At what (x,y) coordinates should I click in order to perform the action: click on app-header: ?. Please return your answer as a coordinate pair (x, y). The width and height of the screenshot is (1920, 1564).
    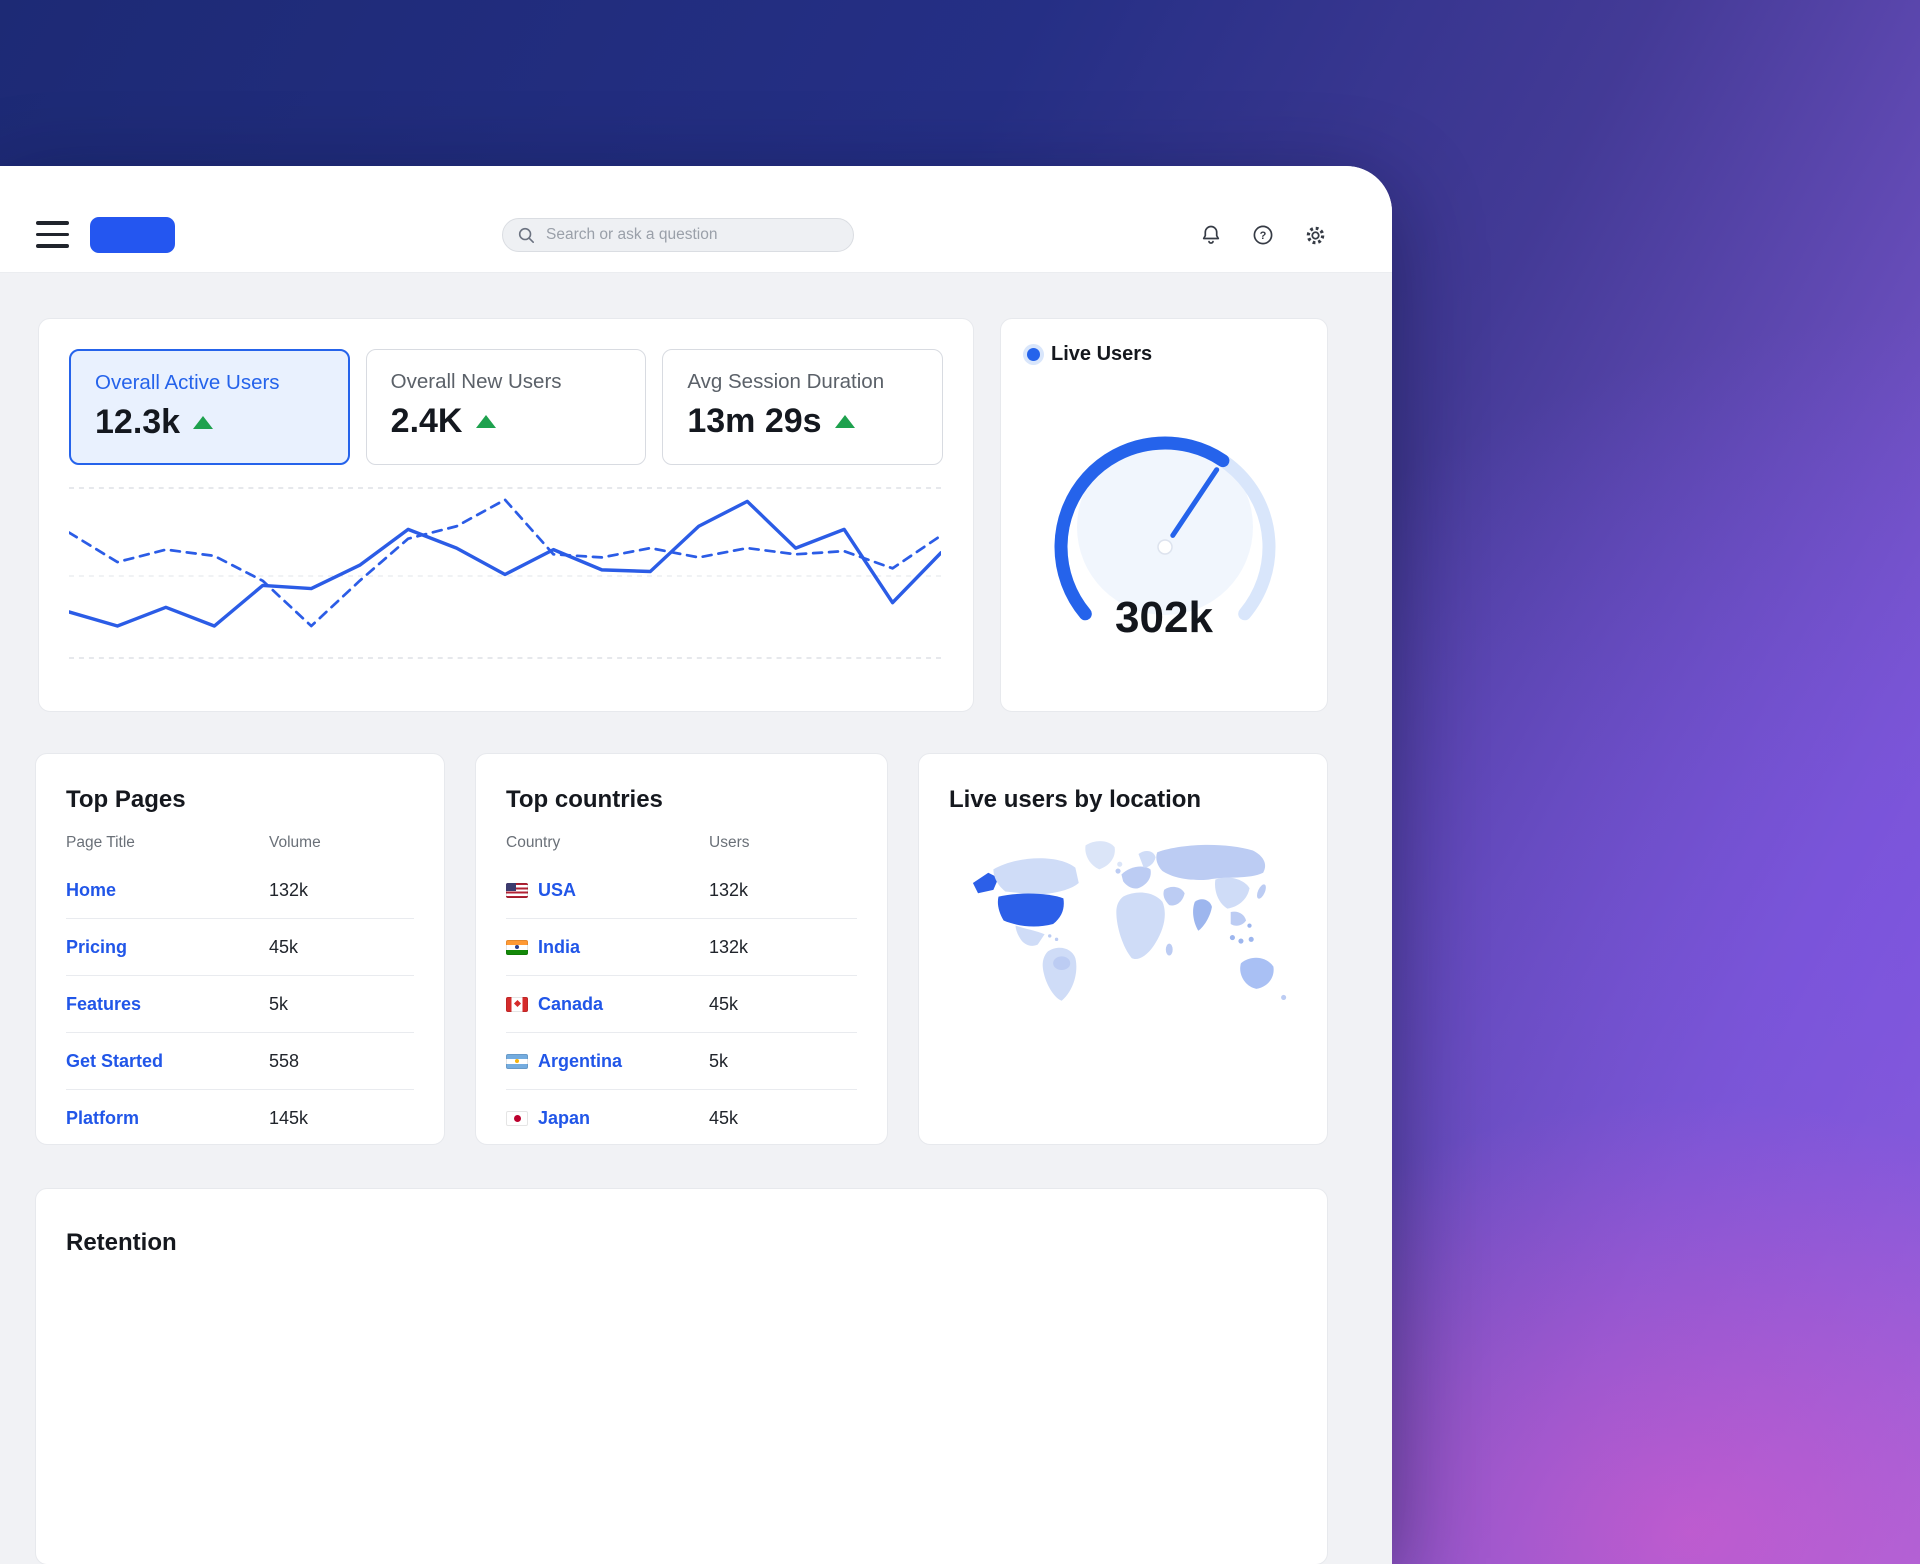
    Looking at the image, I should click on (696, 219).